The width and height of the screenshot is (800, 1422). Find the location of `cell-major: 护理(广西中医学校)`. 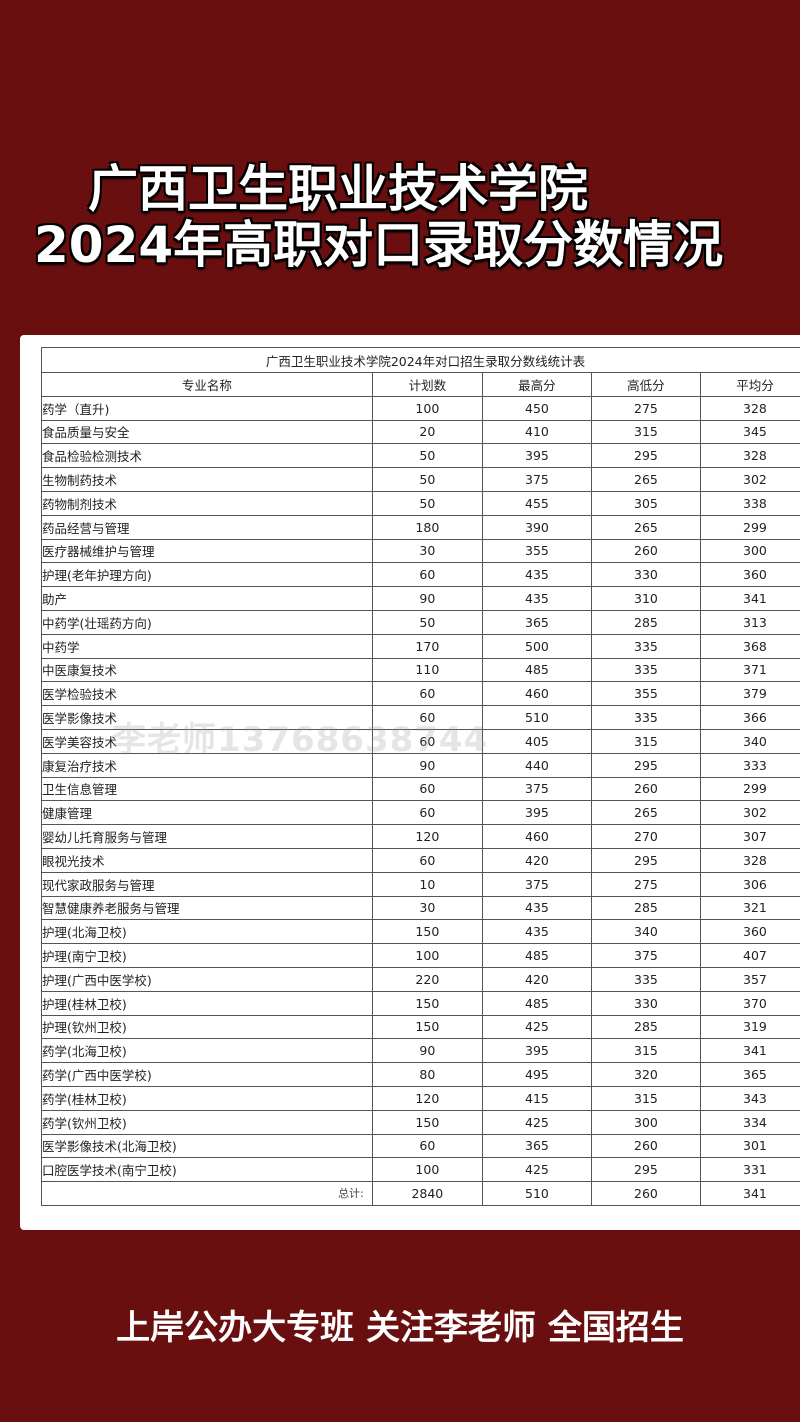

cell-major: 护理(广西中医学校) is located at coordinates (207, 979).